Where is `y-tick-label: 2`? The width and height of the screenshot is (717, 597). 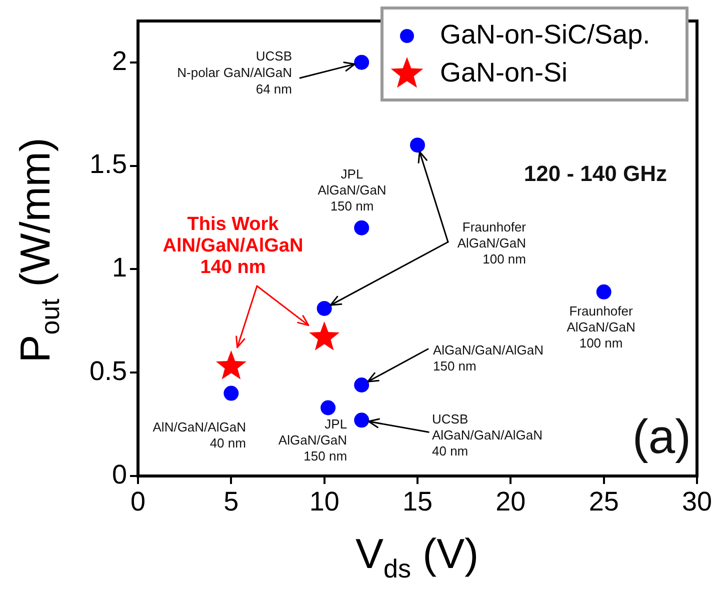
y-tick-label: 2 is located at coordinates (119, 61).